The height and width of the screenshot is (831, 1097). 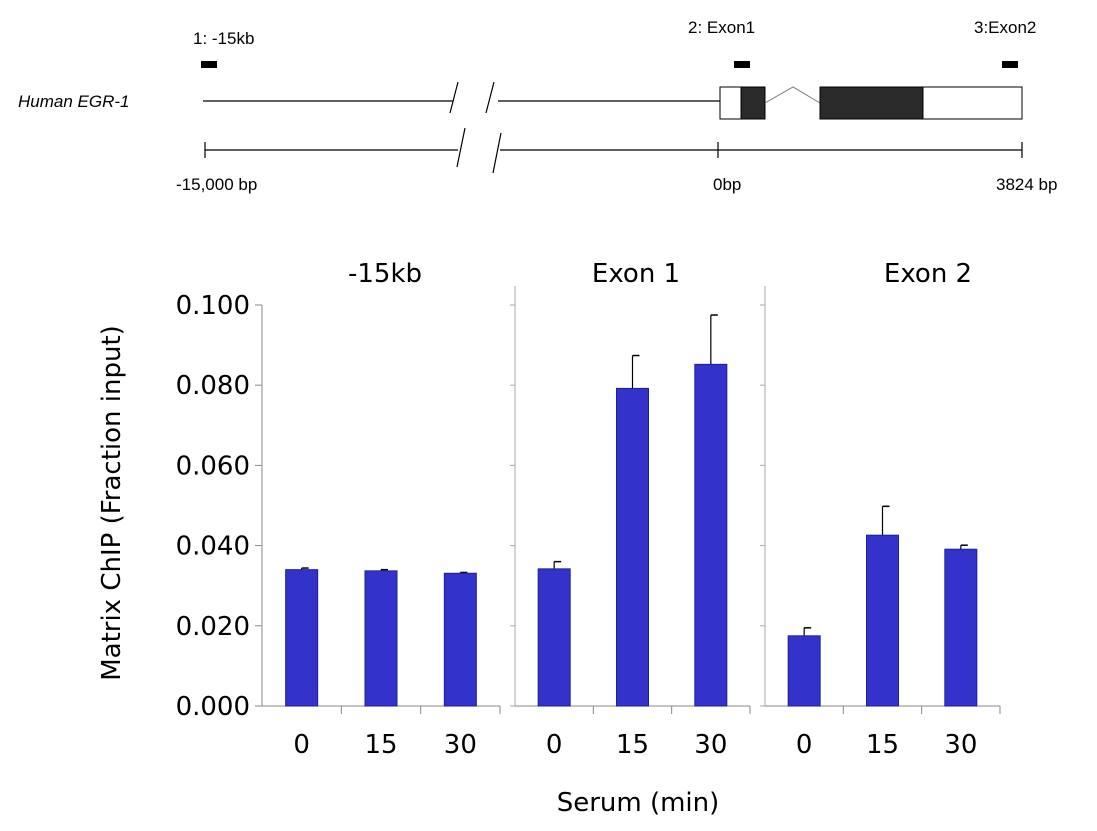 What do you see at coordinates (636, 274) in the screenshot?
I see `panel-title: Exon 1` at bounding box center [636, 274].